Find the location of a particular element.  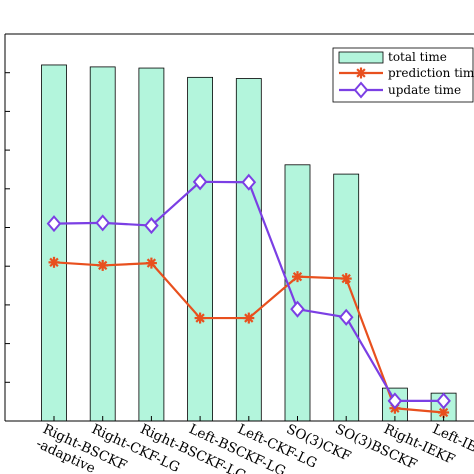

legend-marker-prediction-time is located at coordinates (361, 73).